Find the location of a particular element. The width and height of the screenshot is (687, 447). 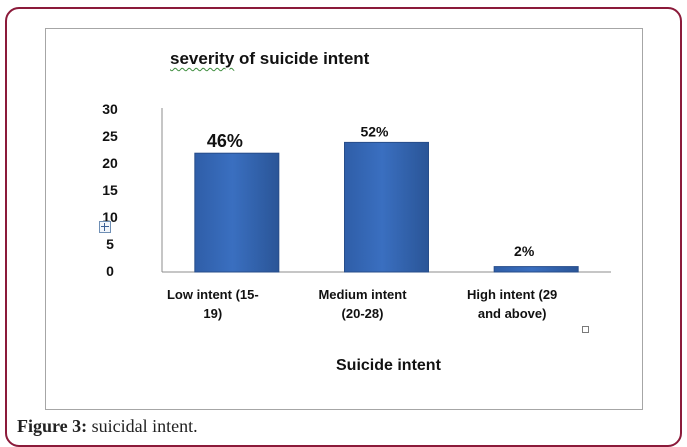

y-tick-label: 5 is located at coordinates (110, 244).